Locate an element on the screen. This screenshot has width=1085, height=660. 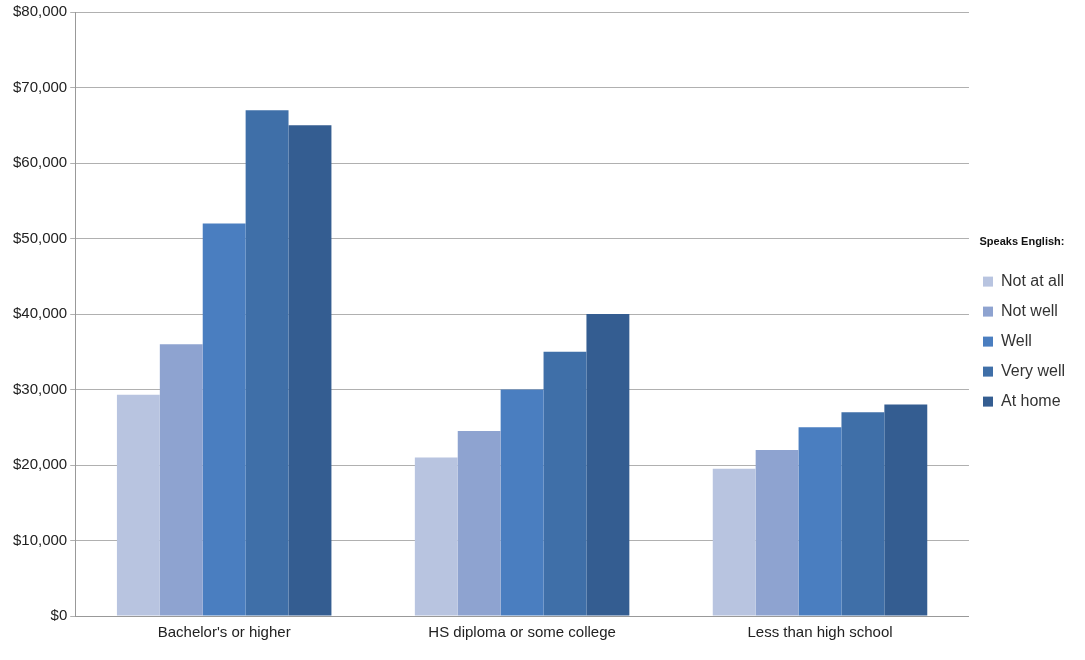
y-tick-label: $30,000 is located at coordinates (40, 388).